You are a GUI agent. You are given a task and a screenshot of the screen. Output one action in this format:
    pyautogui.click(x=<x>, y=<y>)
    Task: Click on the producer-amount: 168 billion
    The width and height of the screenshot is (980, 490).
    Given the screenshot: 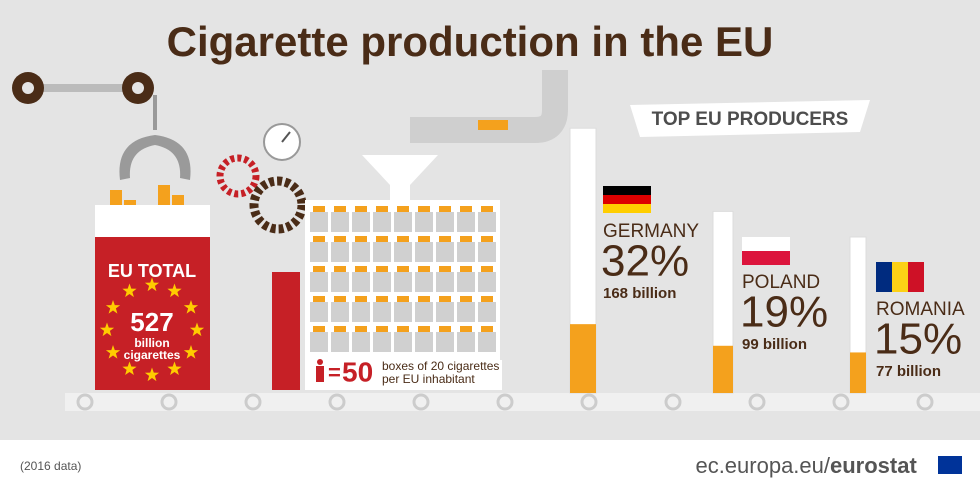 What is the action you would take?
    pyautogui.click(x=639, y=293)
    